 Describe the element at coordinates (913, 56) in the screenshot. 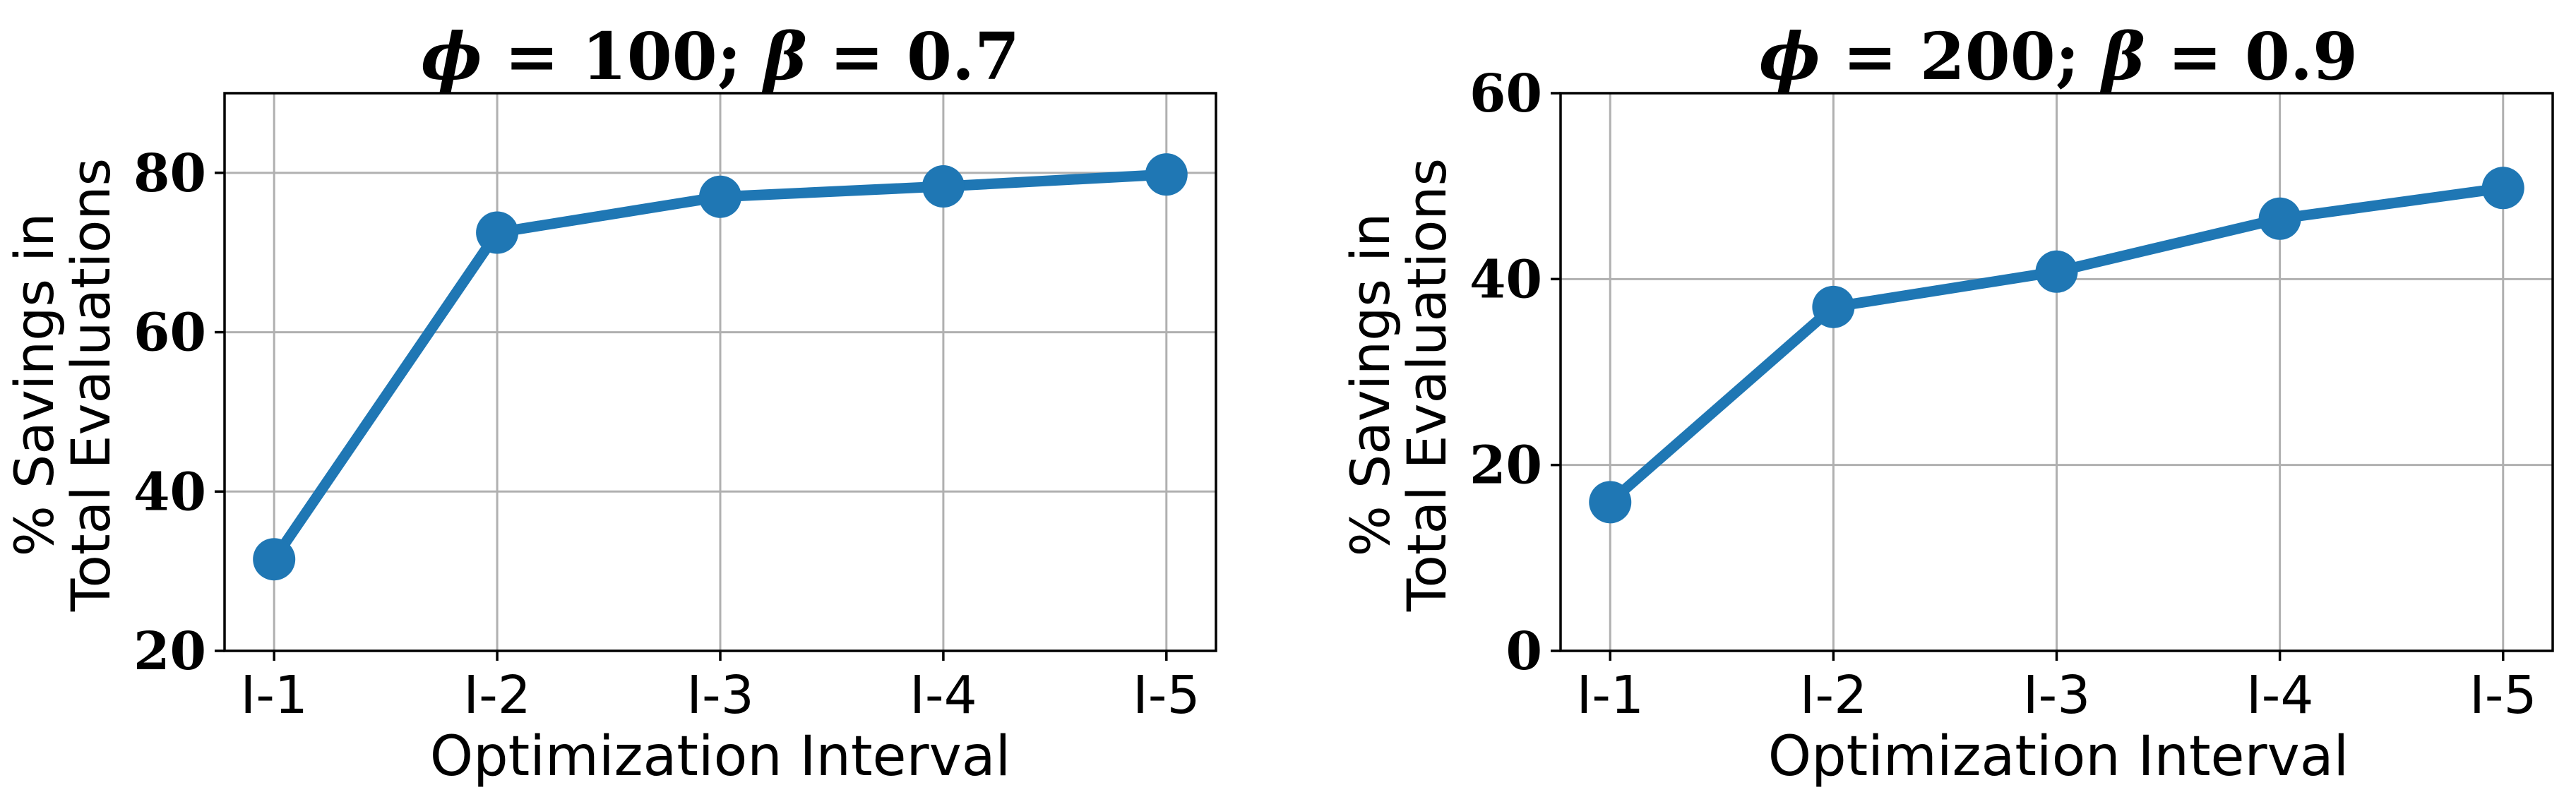

I see `title-text-2: = 0.7` at that location.